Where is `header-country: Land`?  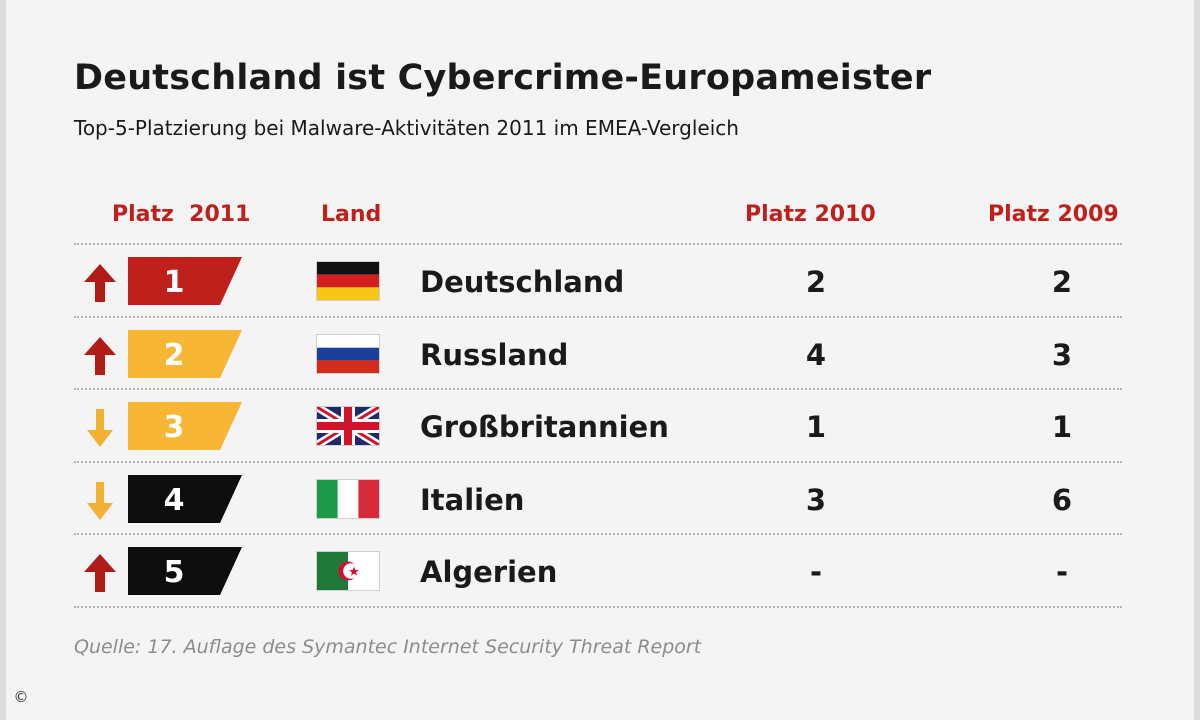
header-country: Land is located at coordinates (351, 214).